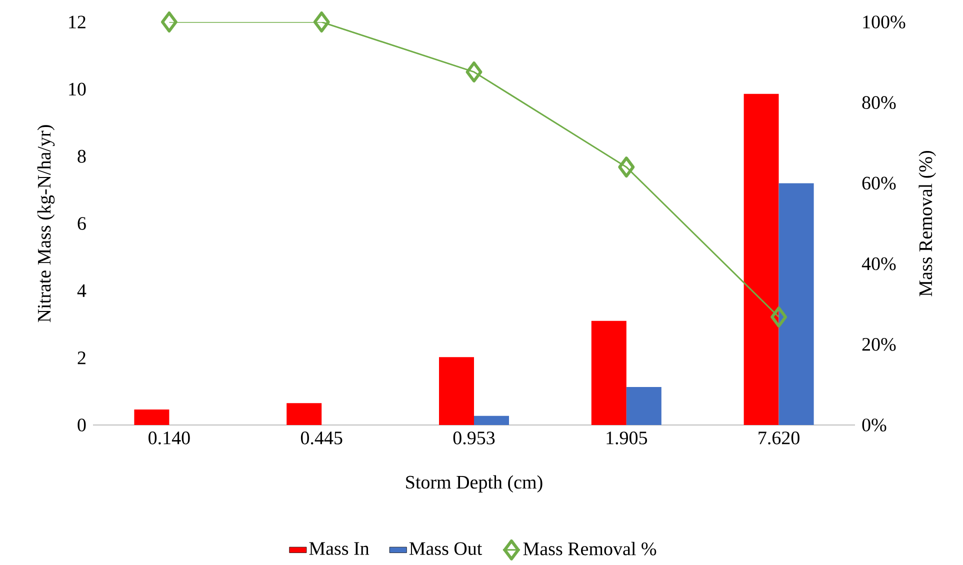 The image size is (963, 565). What do you see at coordinates (82, 156) in the screenshot?
I see `y-tick-label: 8` at bounding box center [82, 156].